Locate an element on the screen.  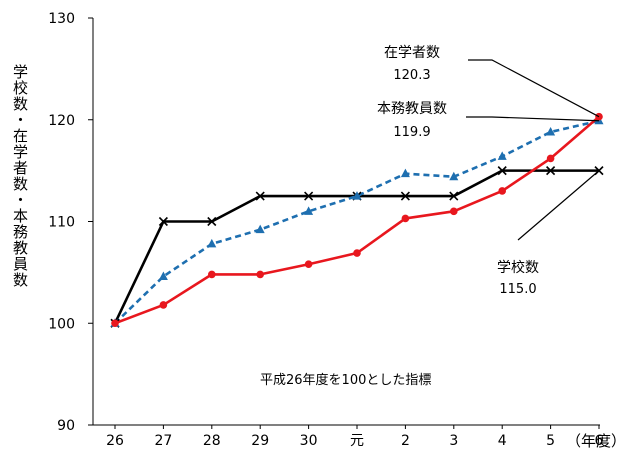
callout-label: 学校数 is located at coordinates (518, 267).